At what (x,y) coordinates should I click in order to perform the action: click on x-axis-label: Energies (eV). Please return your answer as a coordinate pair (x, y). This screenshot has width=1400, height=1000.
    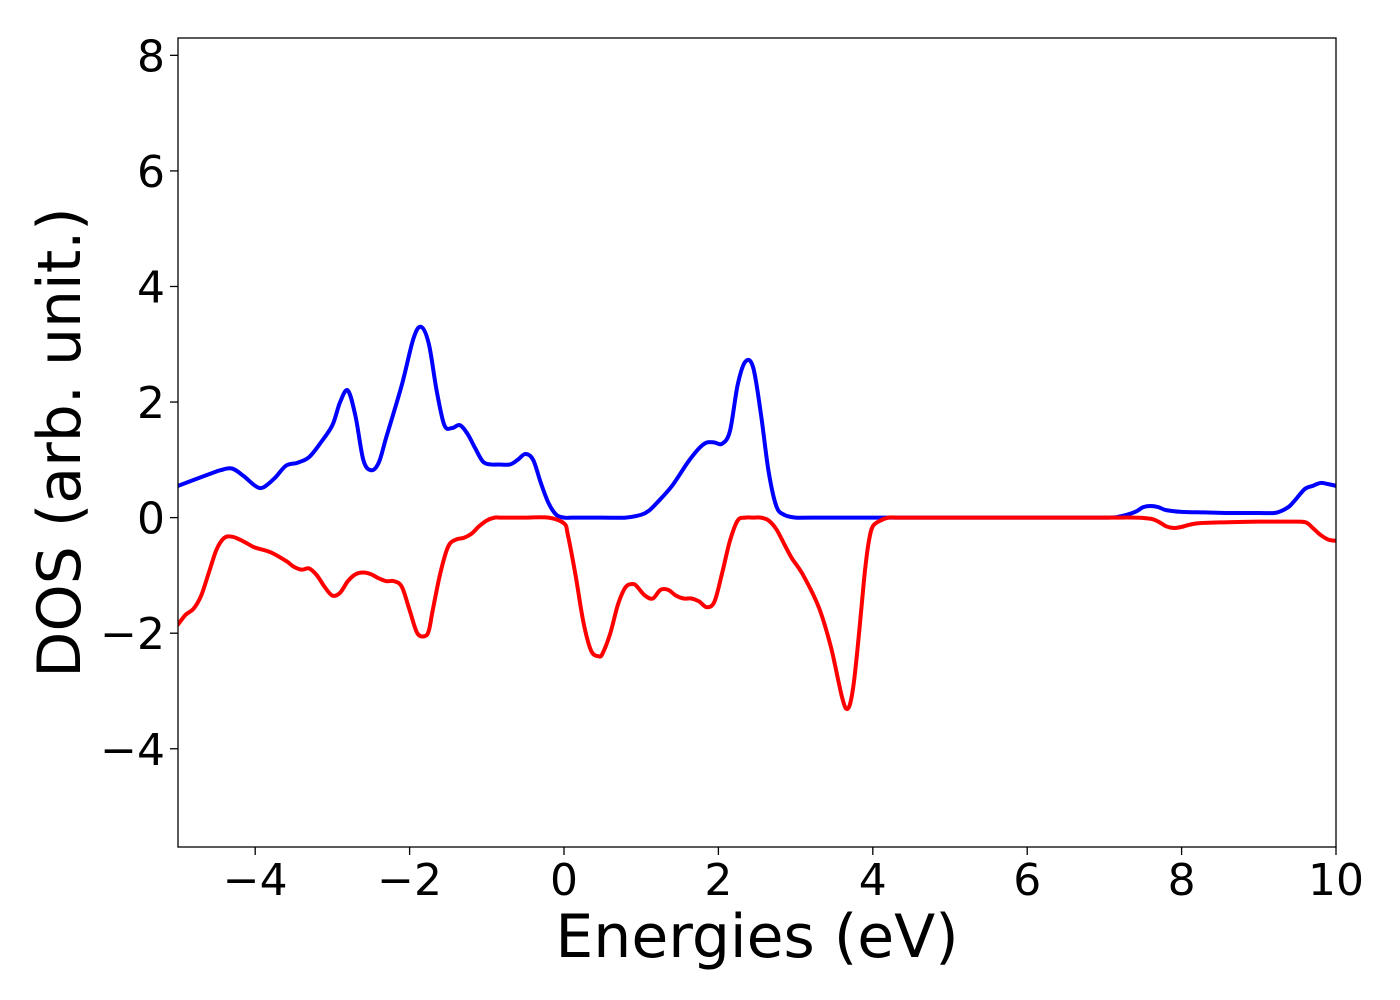
    Looking at the image, I should click on (756, 937).